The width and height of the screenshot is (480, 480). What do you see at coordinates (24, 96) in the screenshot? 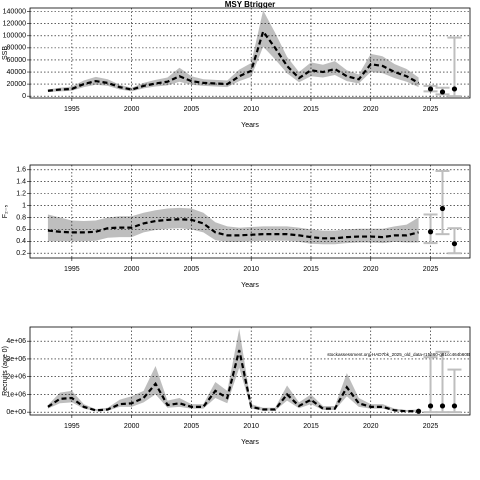
I see `y-tick-label: 0` at bounding box center [24, 96].